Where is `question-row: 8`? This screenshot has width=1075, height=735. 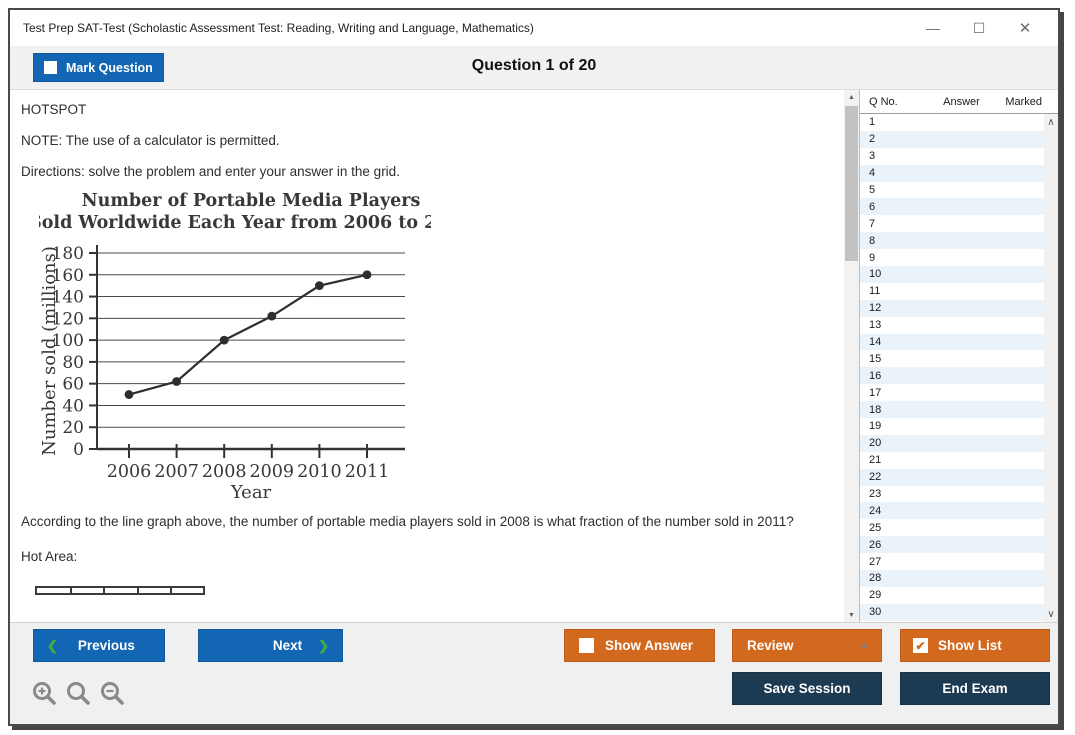 question-row: 8 is located at coordinates (952, 241).